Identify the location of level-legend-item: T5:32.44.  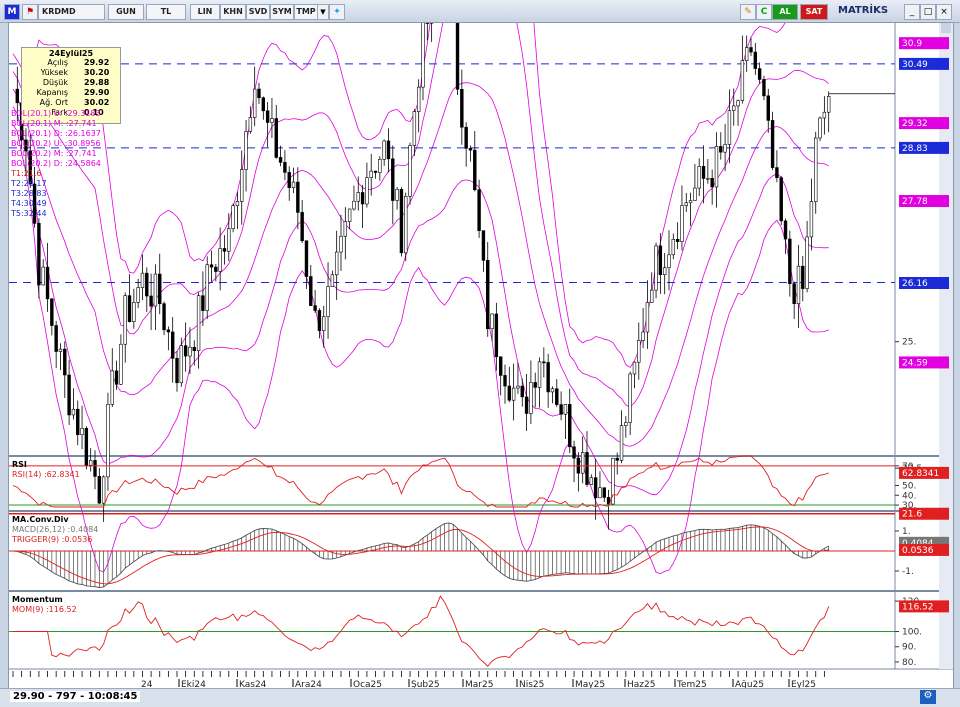
(56, 214).